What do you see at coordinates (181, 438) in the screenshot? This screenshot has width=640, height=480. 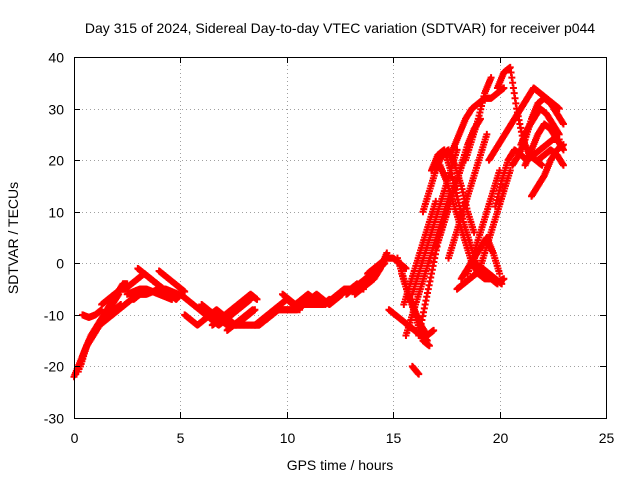 I see `x-tick-label: 5` at bounding box center [181, 438].